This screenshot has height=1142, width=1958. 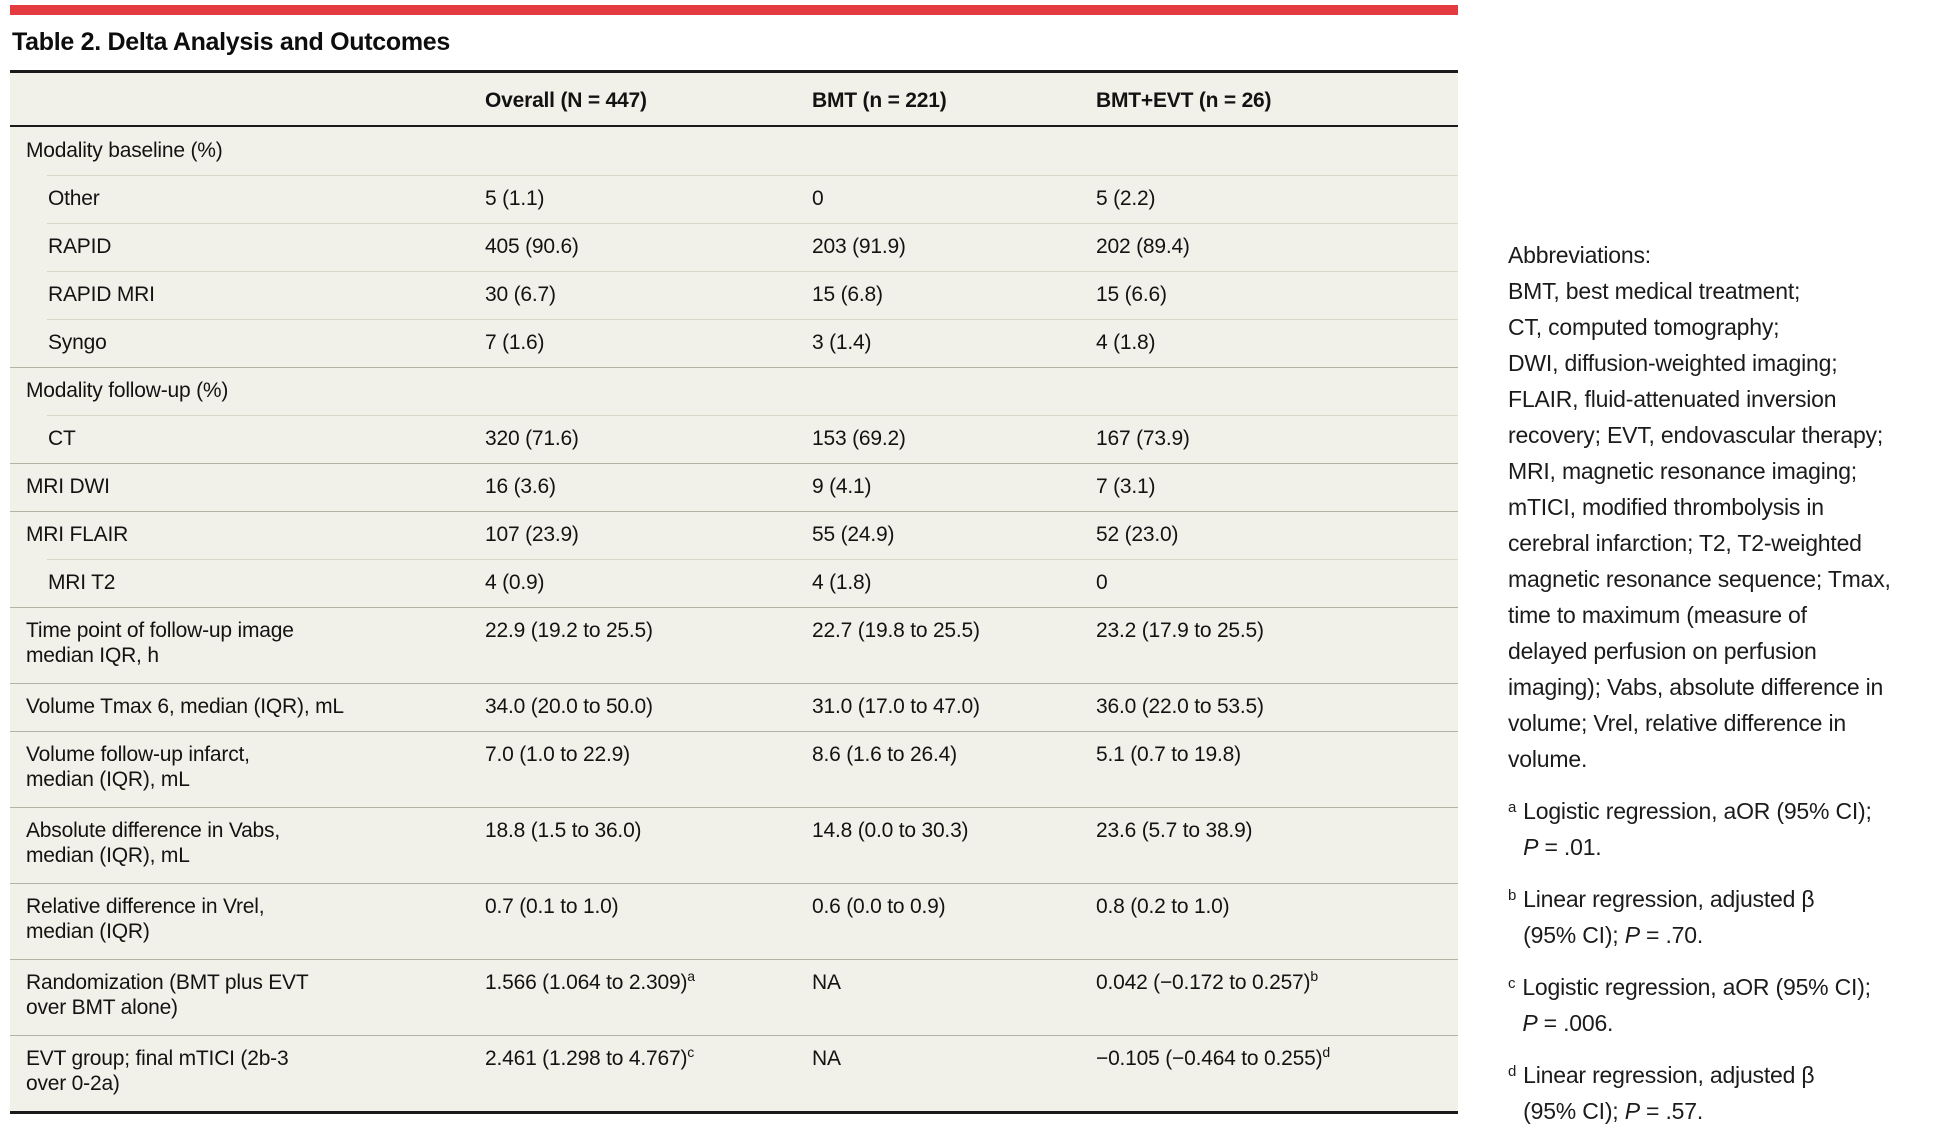 What do you see at coordinates (1131, 294) in the screenshot?
I see `cell-value: 15 (6.6)` at bounding box center [1131, 294].